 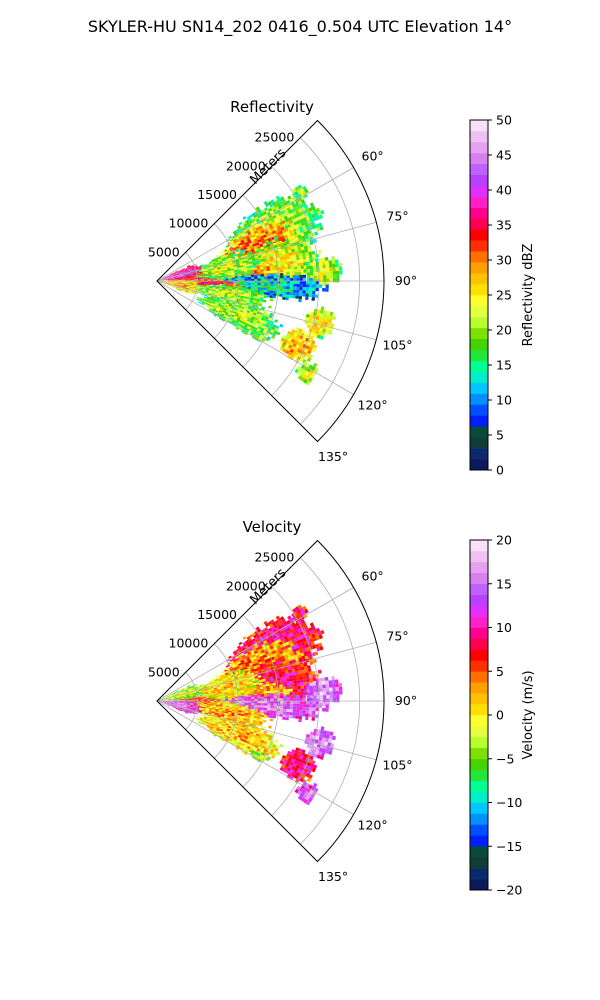 What do you see at coordinates (397, 344) in the screenshot?
I see `azimuth-tick-label: 105°` at bounding box center [397, 344].